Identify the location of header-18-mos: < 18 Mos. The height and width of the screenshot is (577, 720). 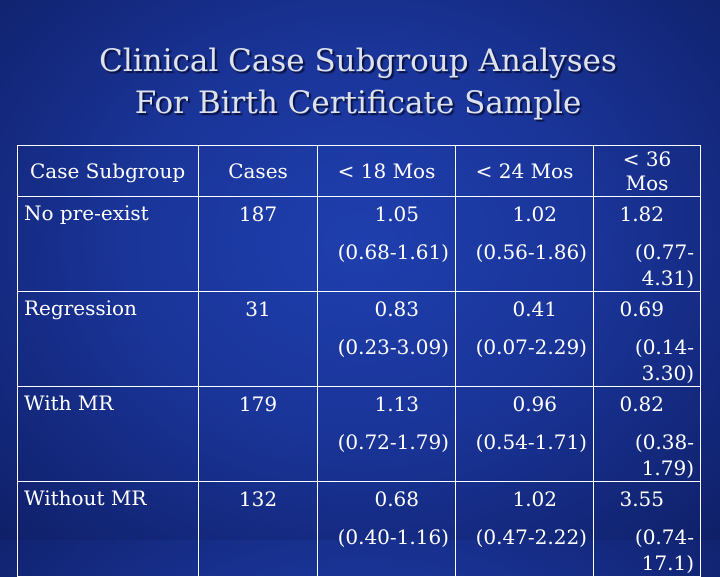
(386, 171).